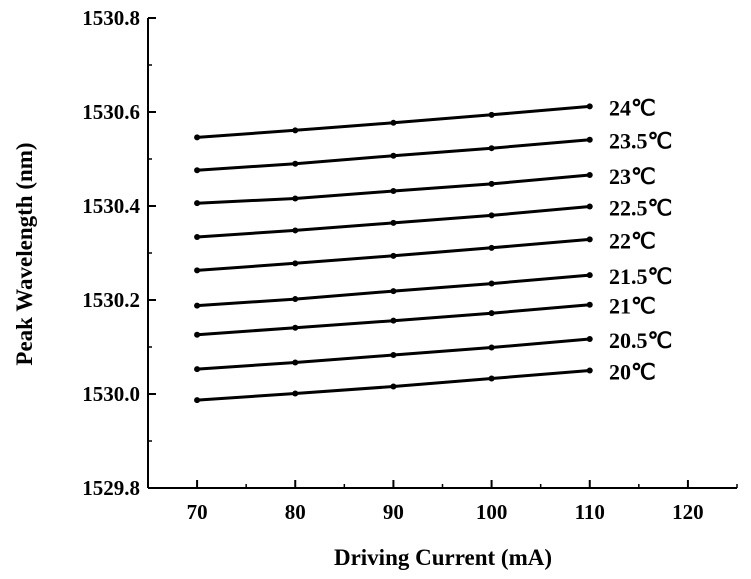 This screenshot has height=579, width=751. Describe the element at coordinates (632, 306) in the screenshot. I see `series-label: 21℃` at that location.